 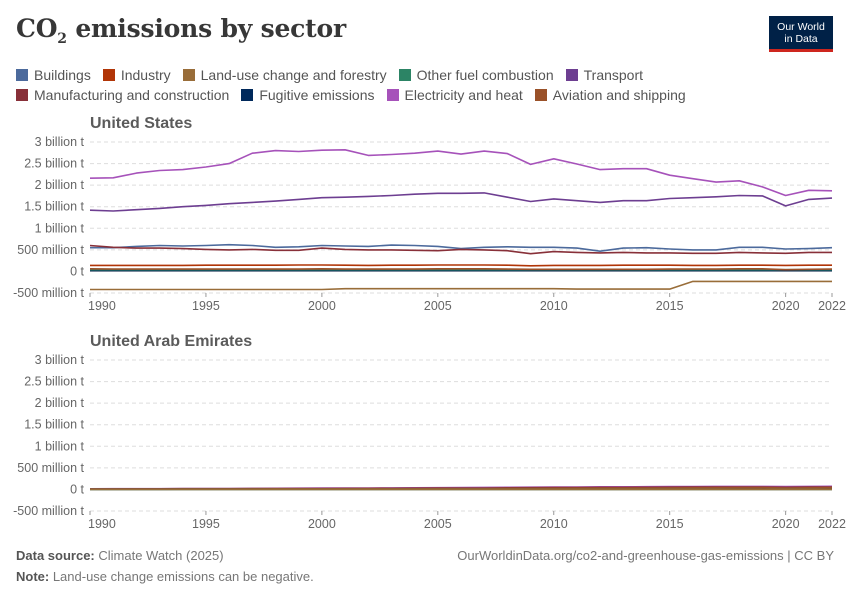 I want to click on legend-item-fugitive-emissions: Fugitive emissions, so click(x=308, y=95).